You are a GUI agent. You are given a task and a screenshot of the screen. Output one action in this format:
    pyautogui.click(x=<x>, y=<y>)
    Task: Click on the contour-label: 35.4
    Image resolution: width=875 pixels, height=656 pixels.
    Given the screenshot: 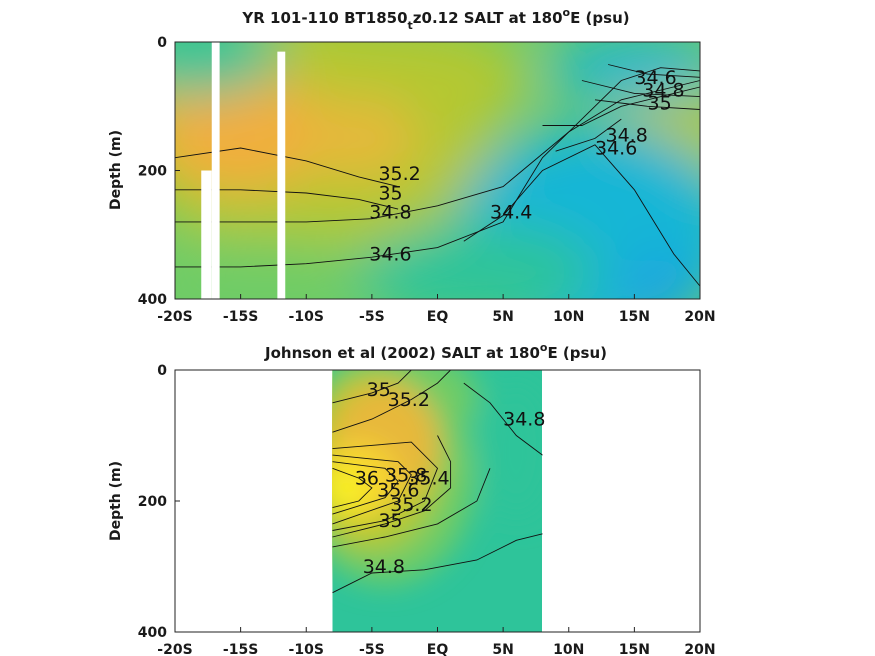 What is the action you would take?
    pyautogui.click(x=428, y=479)
    